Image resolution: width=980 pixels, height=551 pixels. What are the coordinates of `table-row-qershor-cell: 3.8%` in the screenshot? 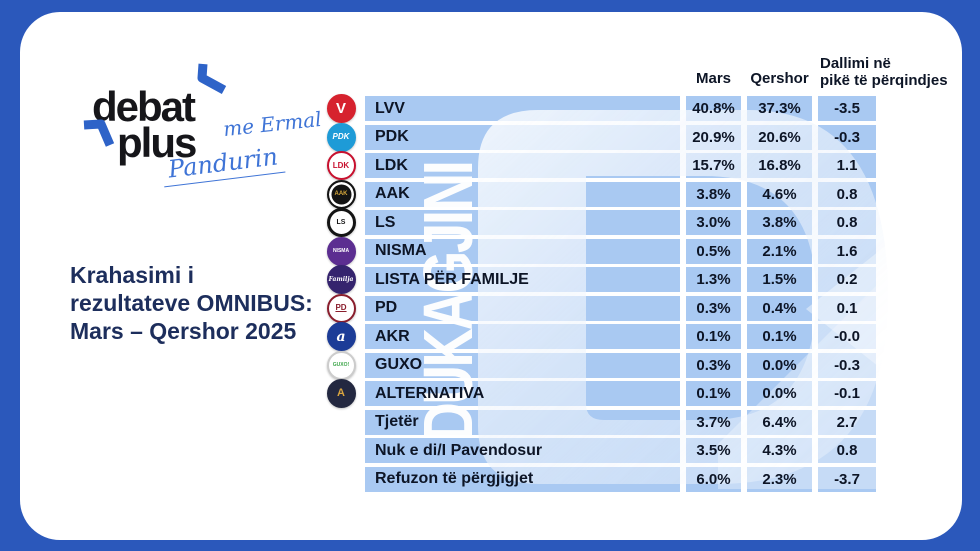 It's located at (779, 222).